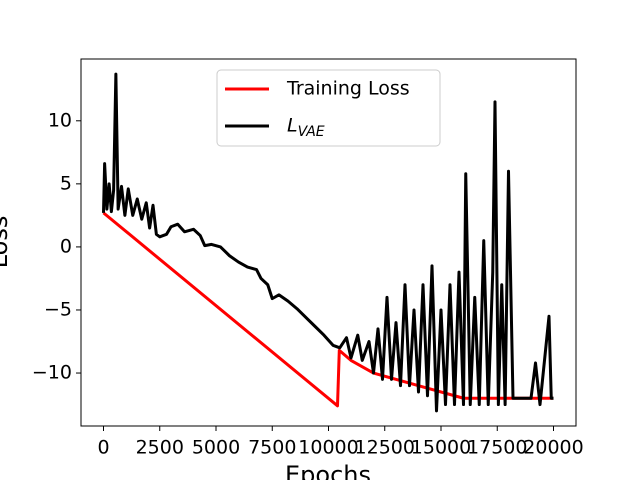 This screenshot has height=480, width=640. I want to click on y-tick-label: 0, so click(66, 246).